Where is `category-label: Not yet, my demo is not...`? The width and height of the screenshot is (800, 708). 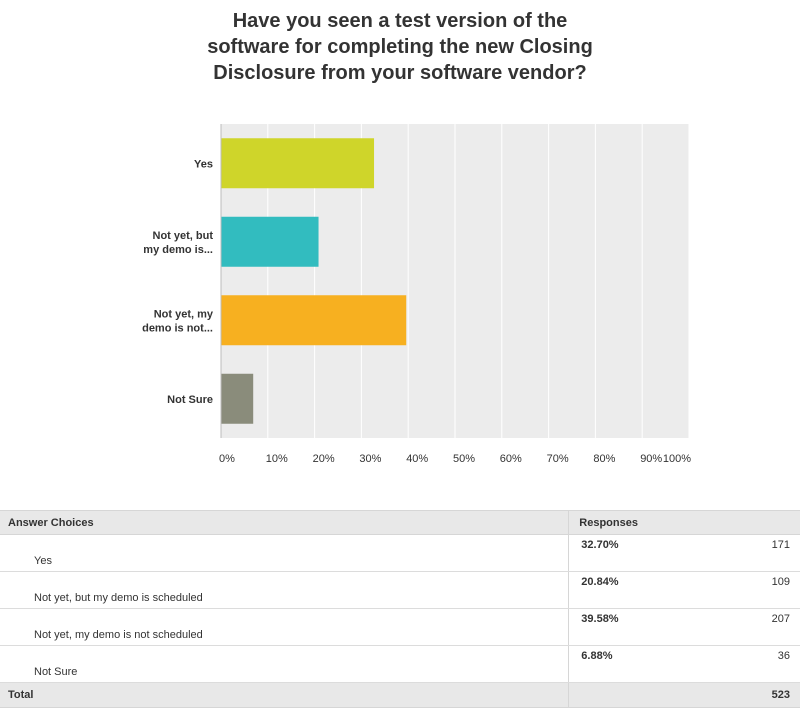
category-label: Not yet, my demo is not... is located at coordinates (178, 321).